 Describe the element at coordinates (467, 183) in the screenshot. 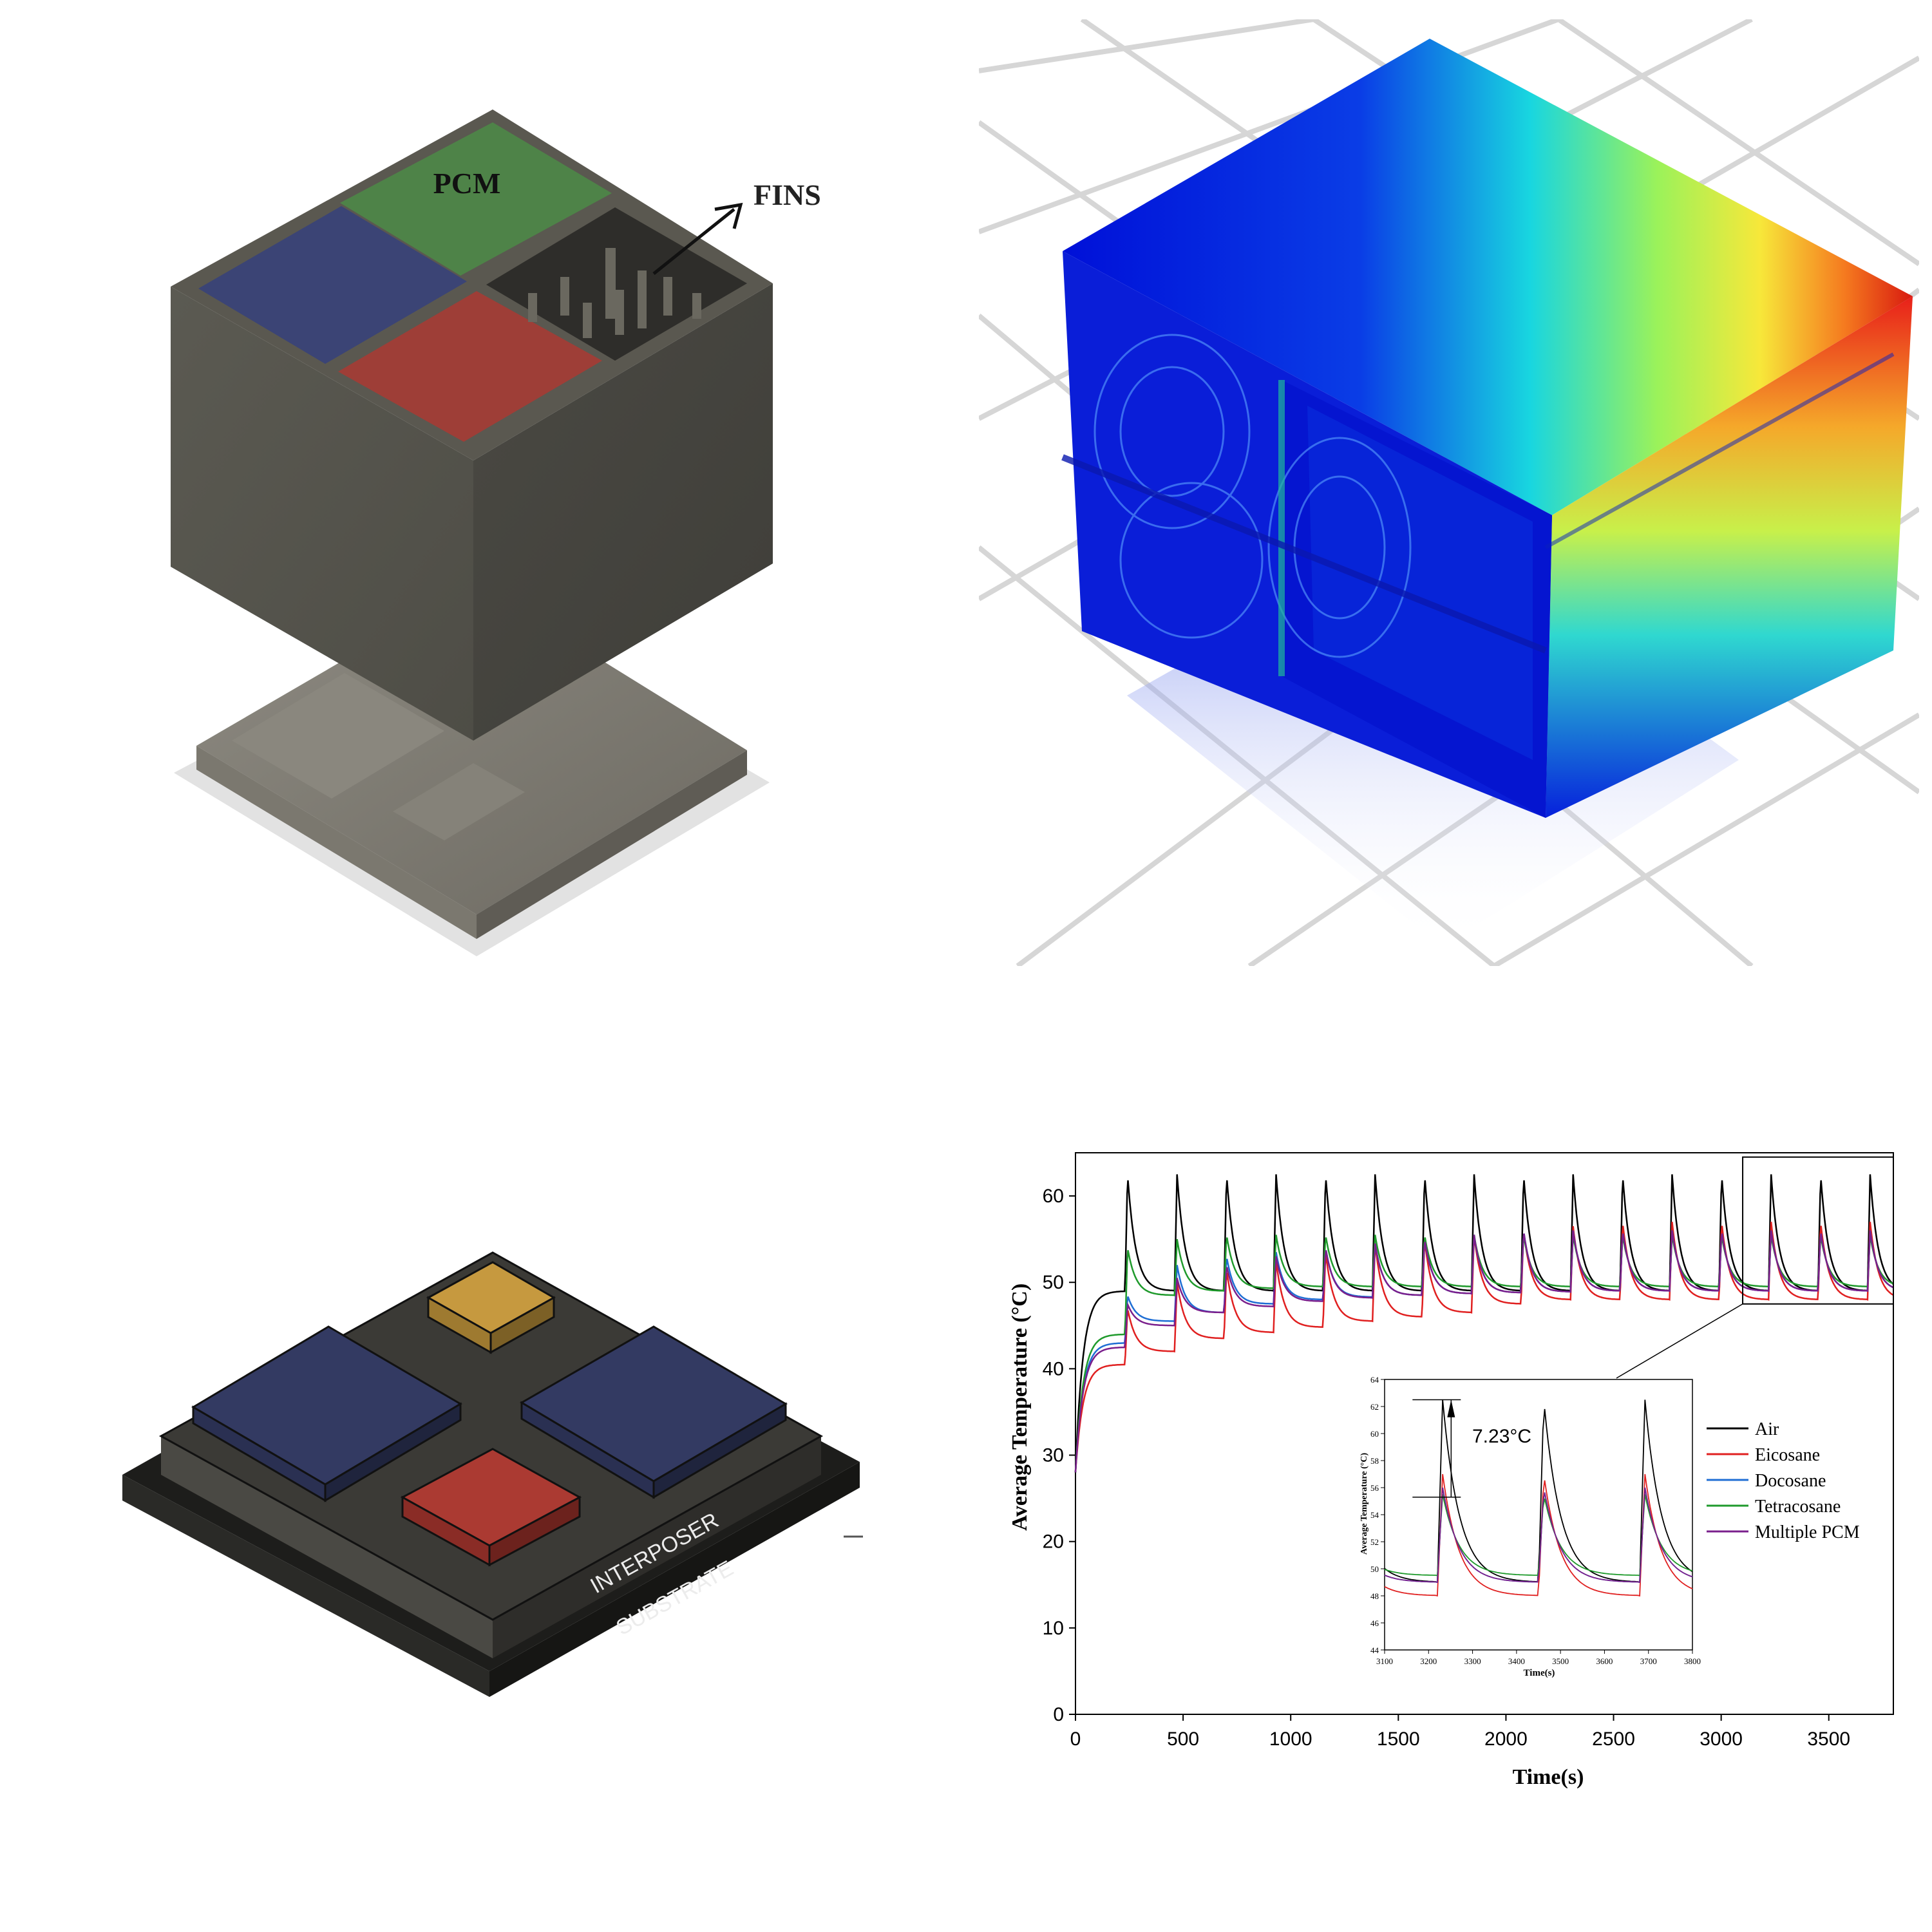

I see `pcm-label: PCM` at that location.